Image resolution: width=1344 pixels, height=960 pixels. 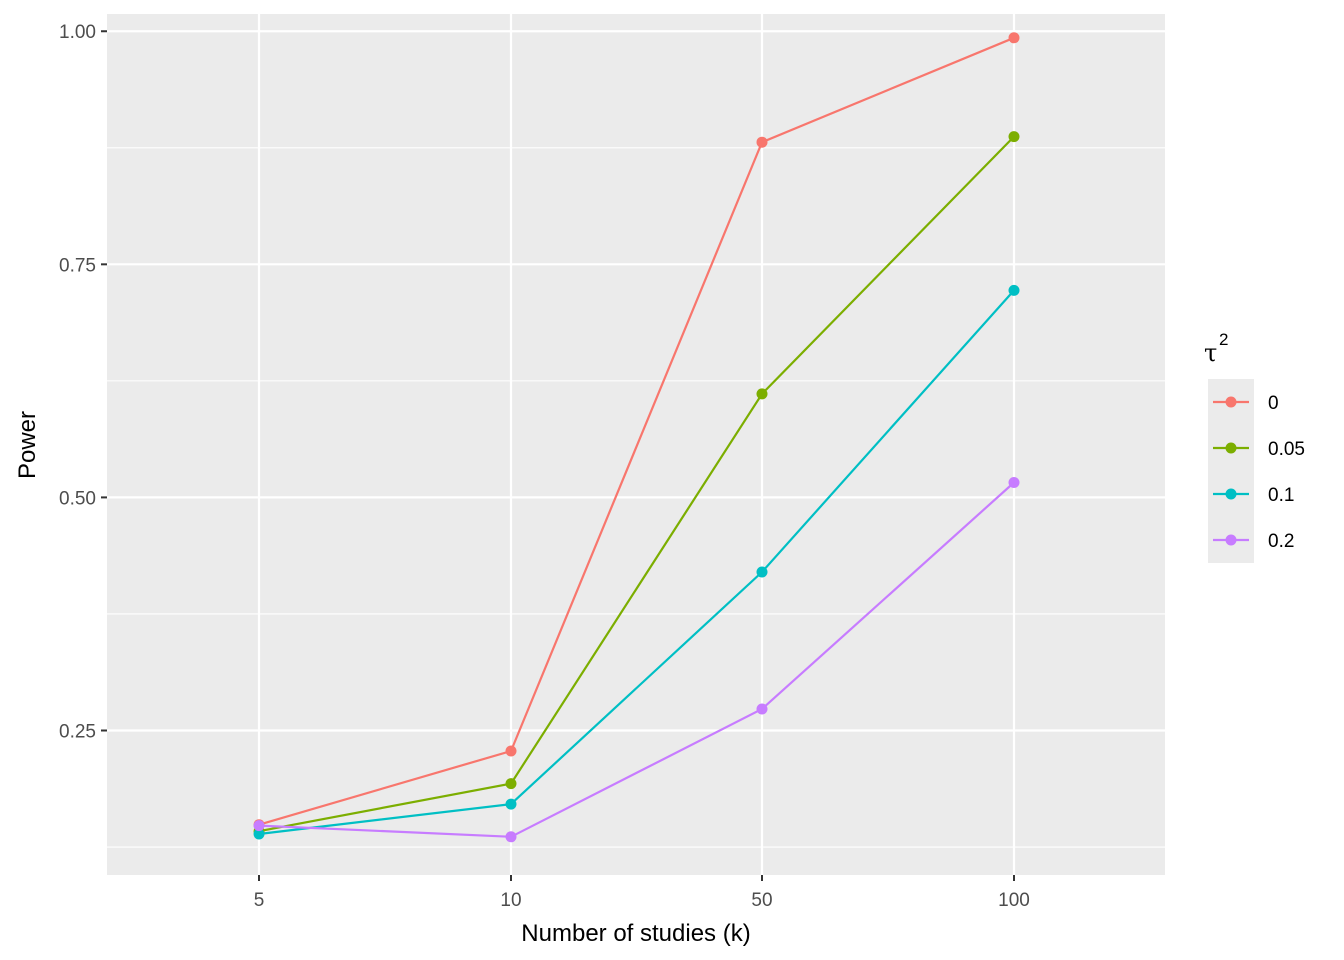 I want to click on legend-key-background, so click(x=1231, y=471).